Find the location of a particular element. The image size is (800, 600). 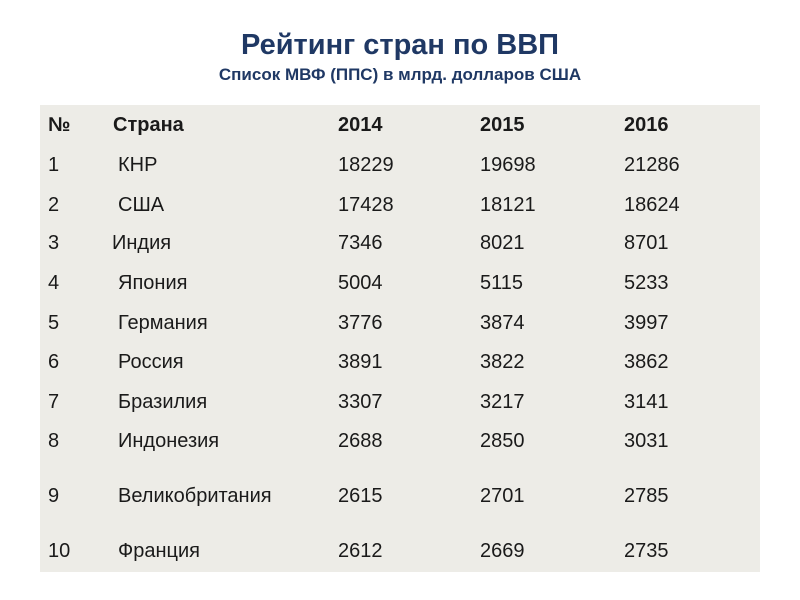

country-name: Россия is located at coordinates (151, 362).